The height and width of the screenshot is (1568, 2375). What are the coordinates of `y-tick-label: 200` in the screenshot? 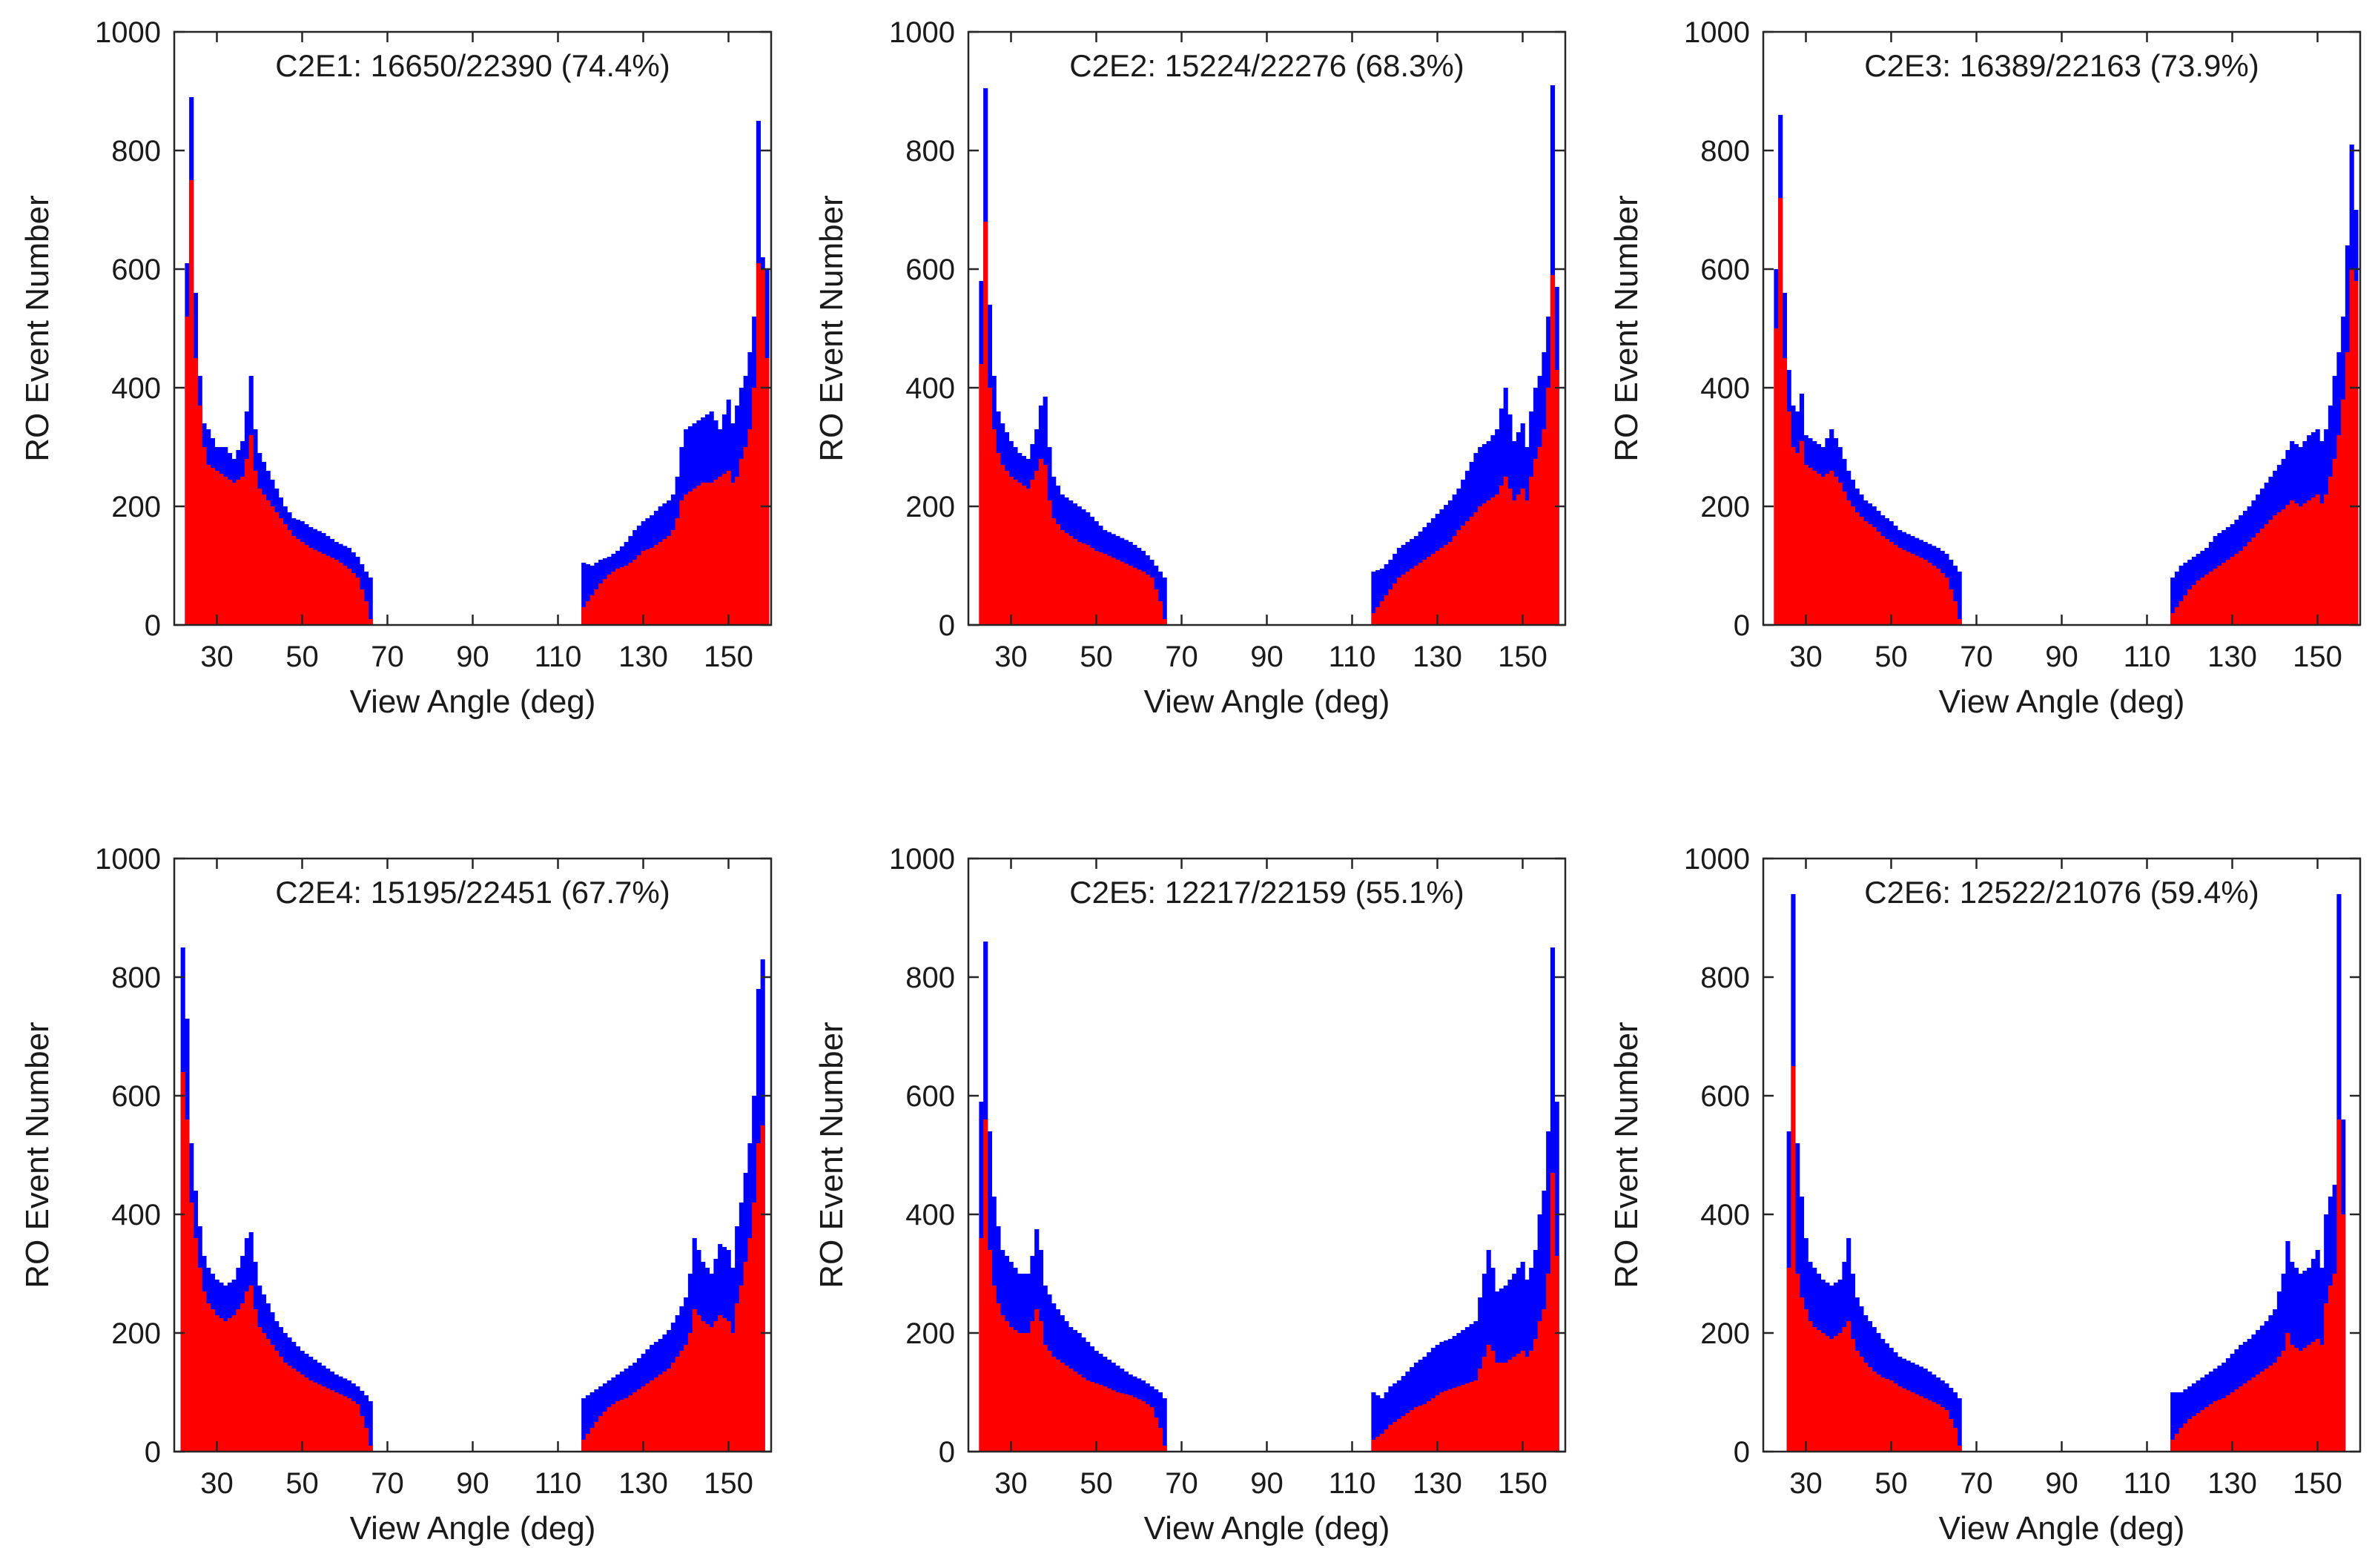 It's located at (1725, 1333).